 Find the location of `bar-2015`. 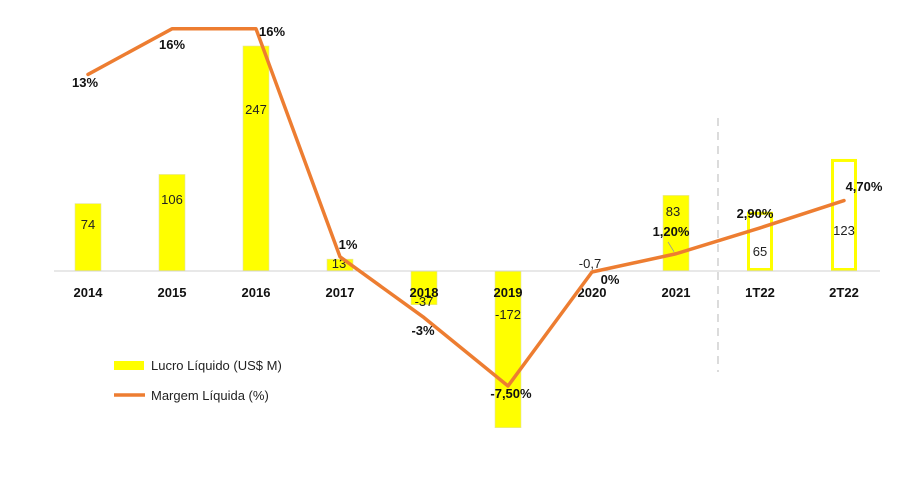

bar-2015 is located at coordinates (172, 223).